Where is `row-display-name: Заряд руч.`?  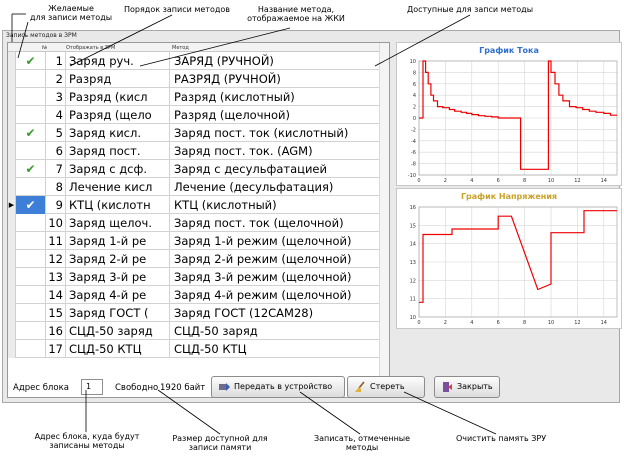
row-display-name: Заряд руч. is located at coordinates (118, 61).